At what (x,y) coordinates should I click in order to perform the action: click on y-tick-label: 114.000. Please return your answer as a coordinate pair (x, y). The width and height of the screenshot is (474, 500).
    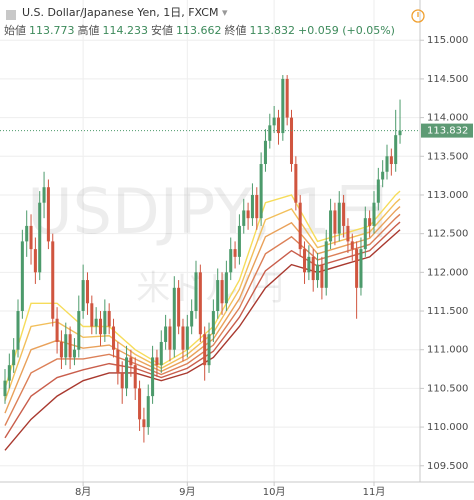
    Looking at the image, I should click on (447, 118).